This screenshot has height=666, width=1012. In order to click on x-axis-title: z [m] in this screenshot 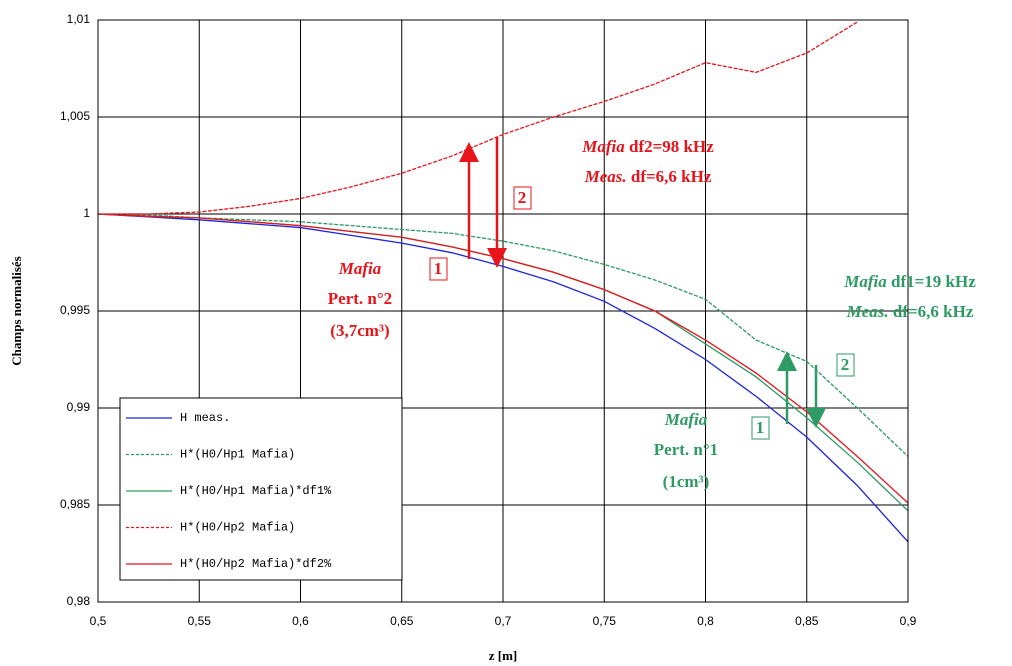, I will do `click(503, 655)`.